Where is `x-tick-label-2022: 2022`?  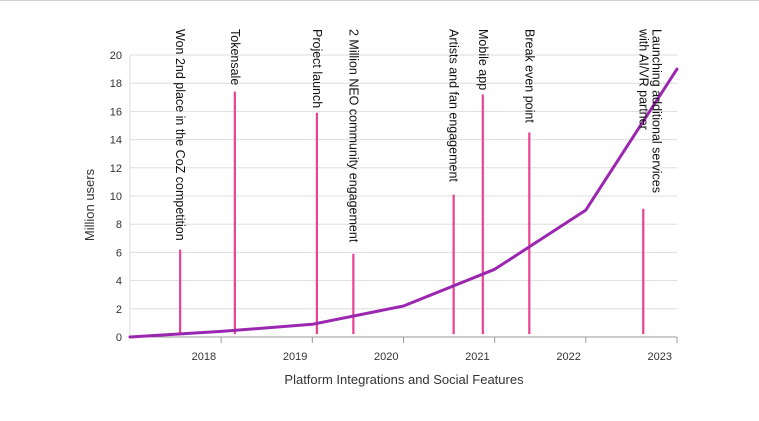 x-tick-label-2022: 2022 is located at coordinates (568, 357).